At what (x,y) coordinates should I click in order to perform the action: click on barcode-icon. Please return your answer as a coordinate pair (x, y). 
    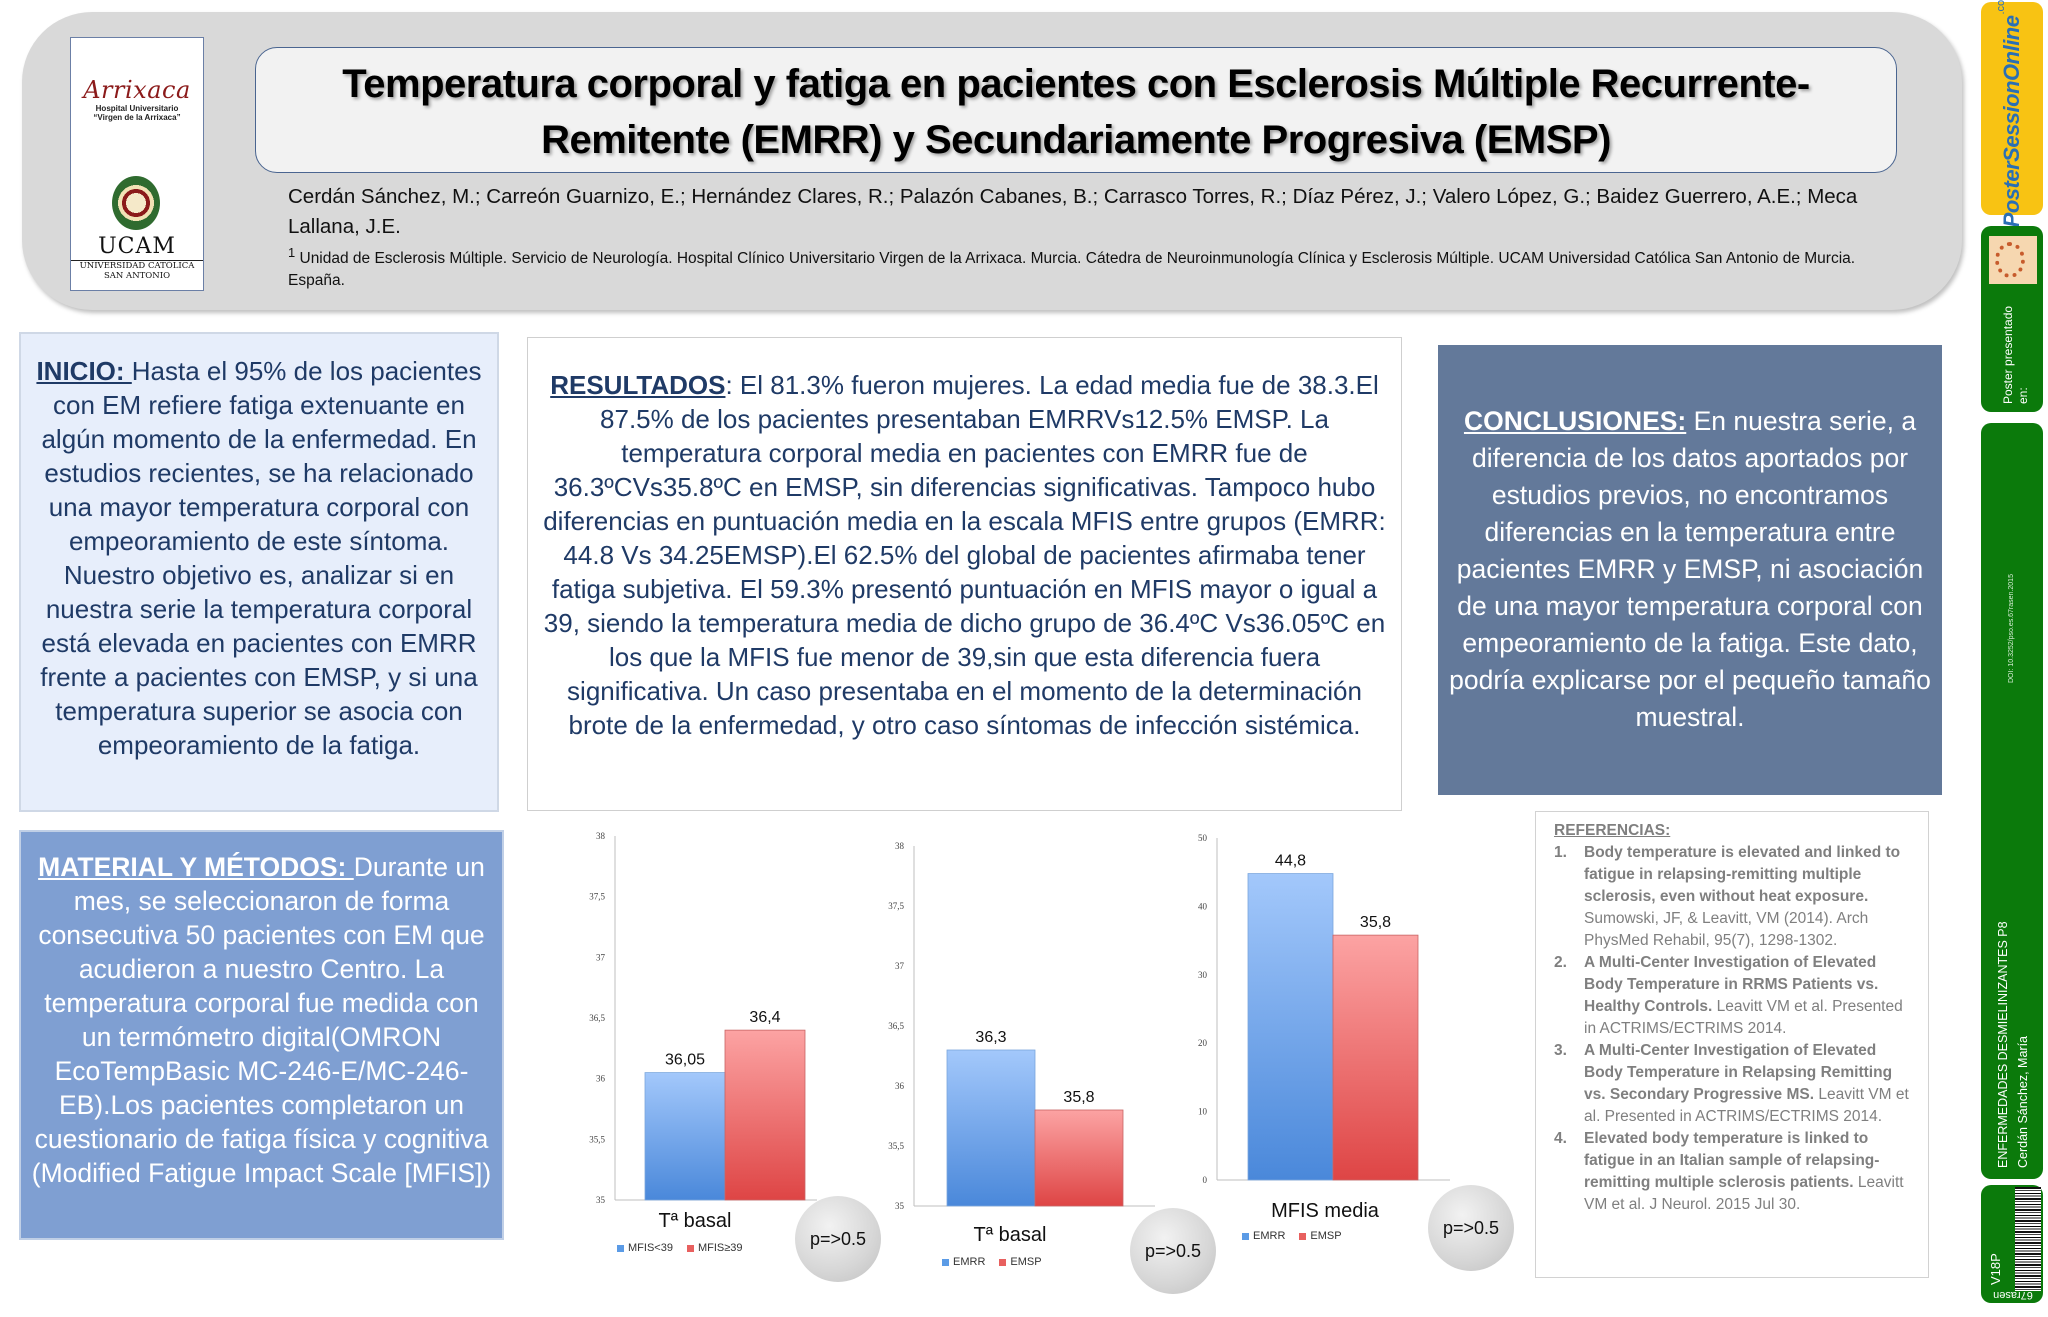
    Looking at the image, I should click on (2028, 1239).